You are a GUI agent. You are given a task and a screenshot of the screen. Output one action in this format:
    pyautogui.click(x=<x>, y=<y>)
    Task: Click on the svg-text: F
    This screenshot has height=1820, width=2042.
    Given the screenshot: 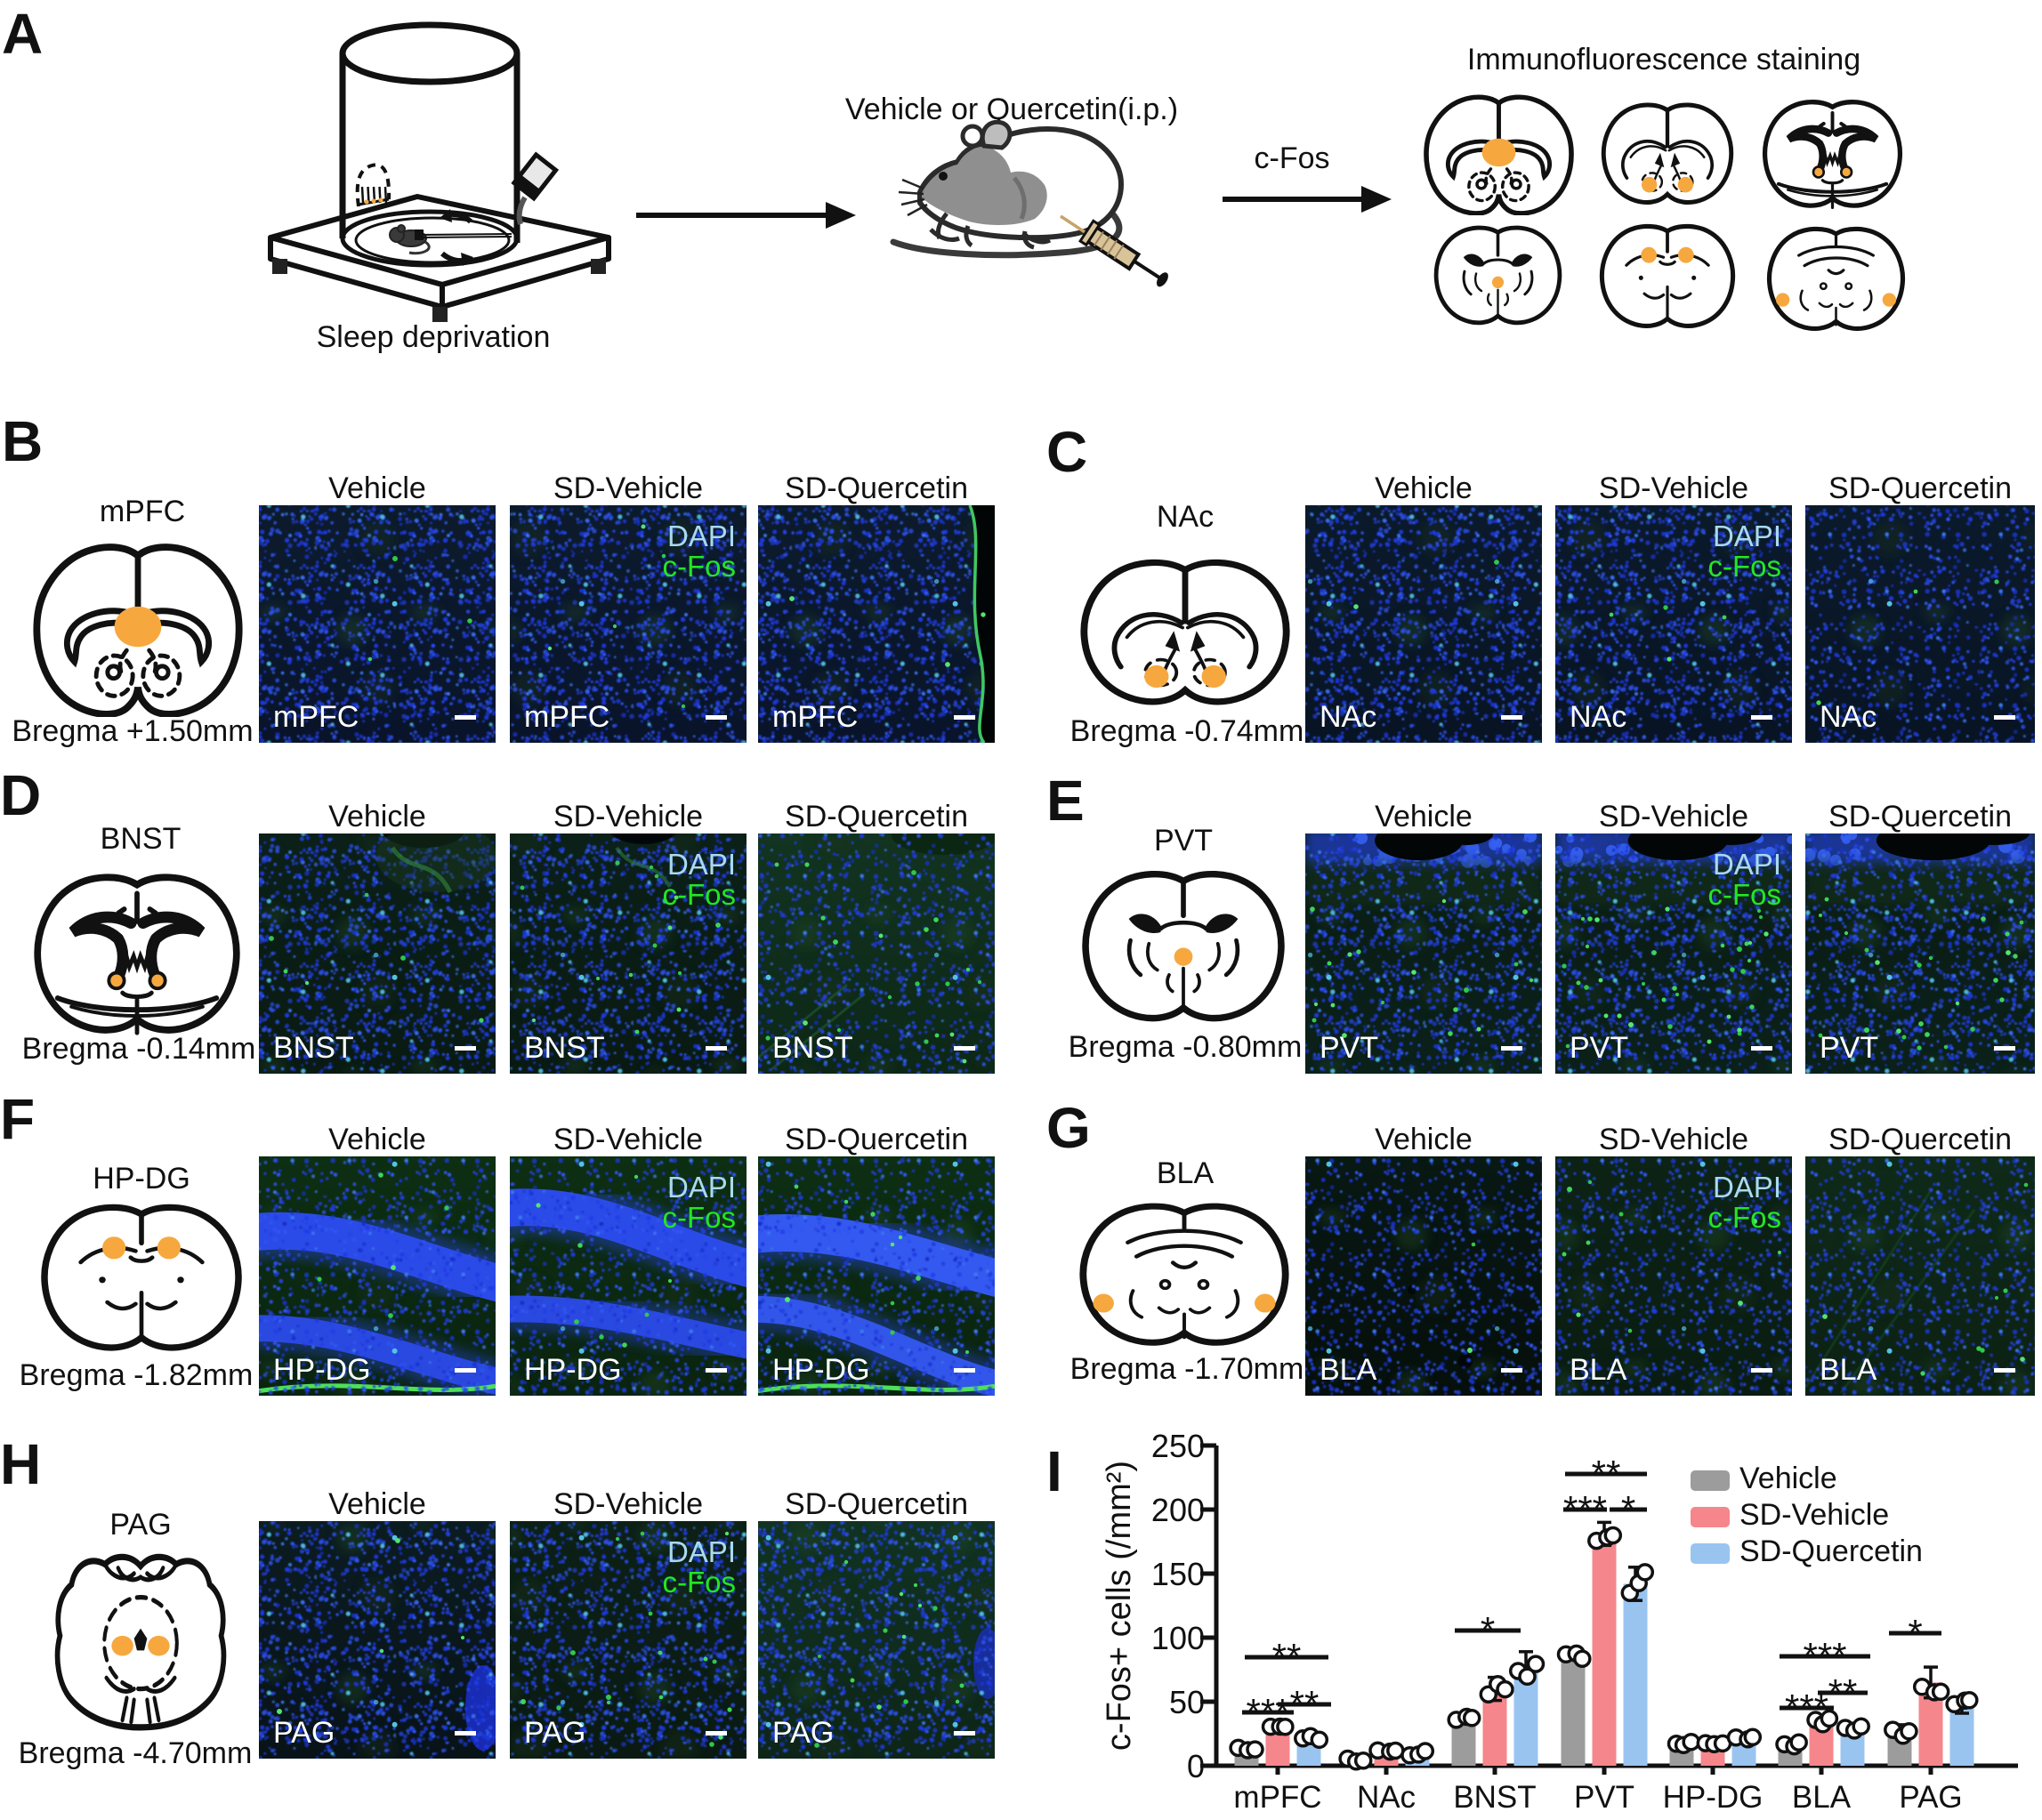 What is the action you would take?
    pyautogui.click(x=17, y=1119)
    